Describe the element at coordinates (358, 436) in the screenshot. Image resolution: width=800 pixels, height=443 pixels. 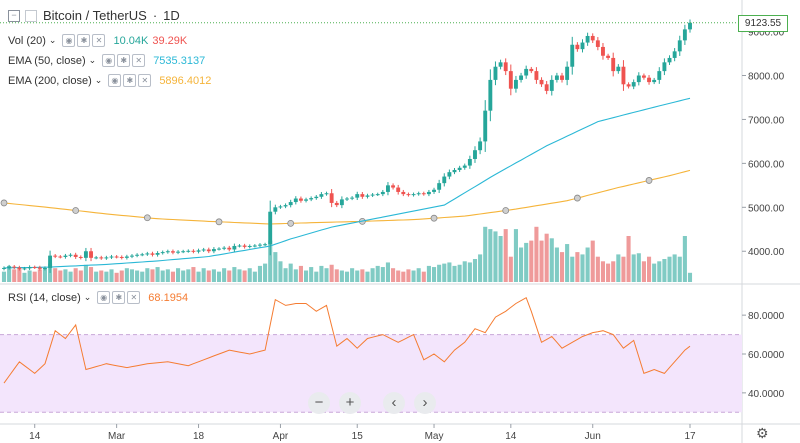
I see `time-tick-label: 15` at that location.